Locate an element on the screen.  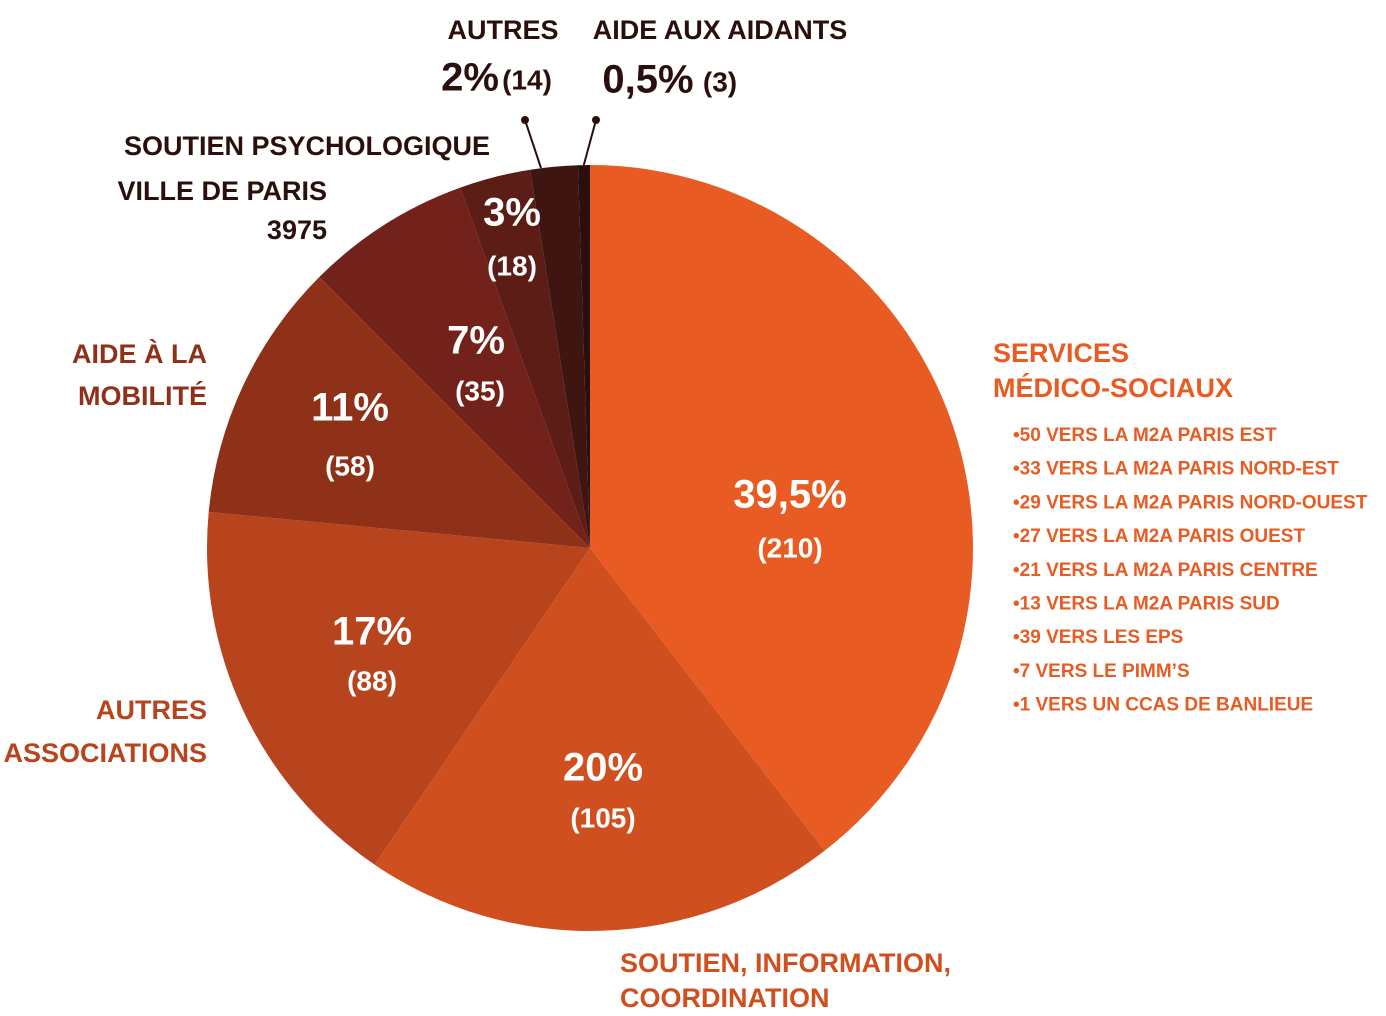
slice-percent: 2% is located at coordinates (470, 78).